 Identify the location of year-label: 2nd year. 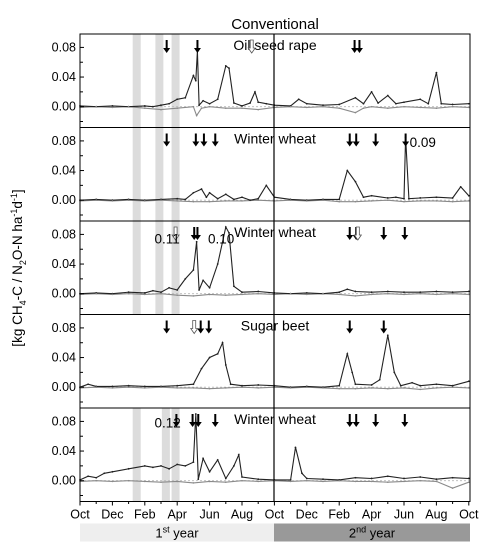
(372, 533).